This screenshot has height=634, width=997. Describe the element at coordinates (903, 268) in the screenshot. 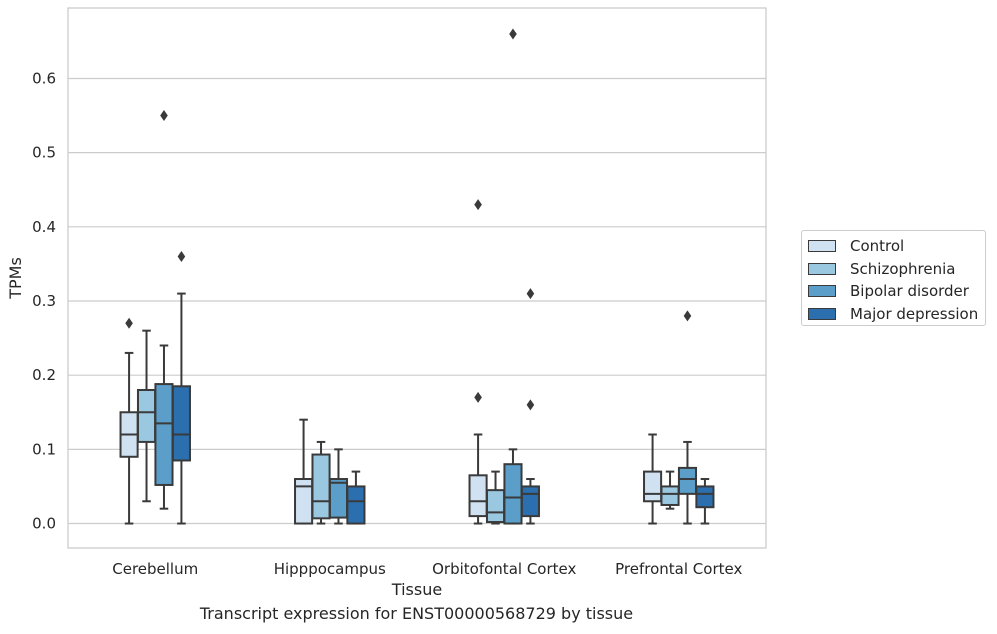

I see `legend-label: Schizophrenia` at that location.